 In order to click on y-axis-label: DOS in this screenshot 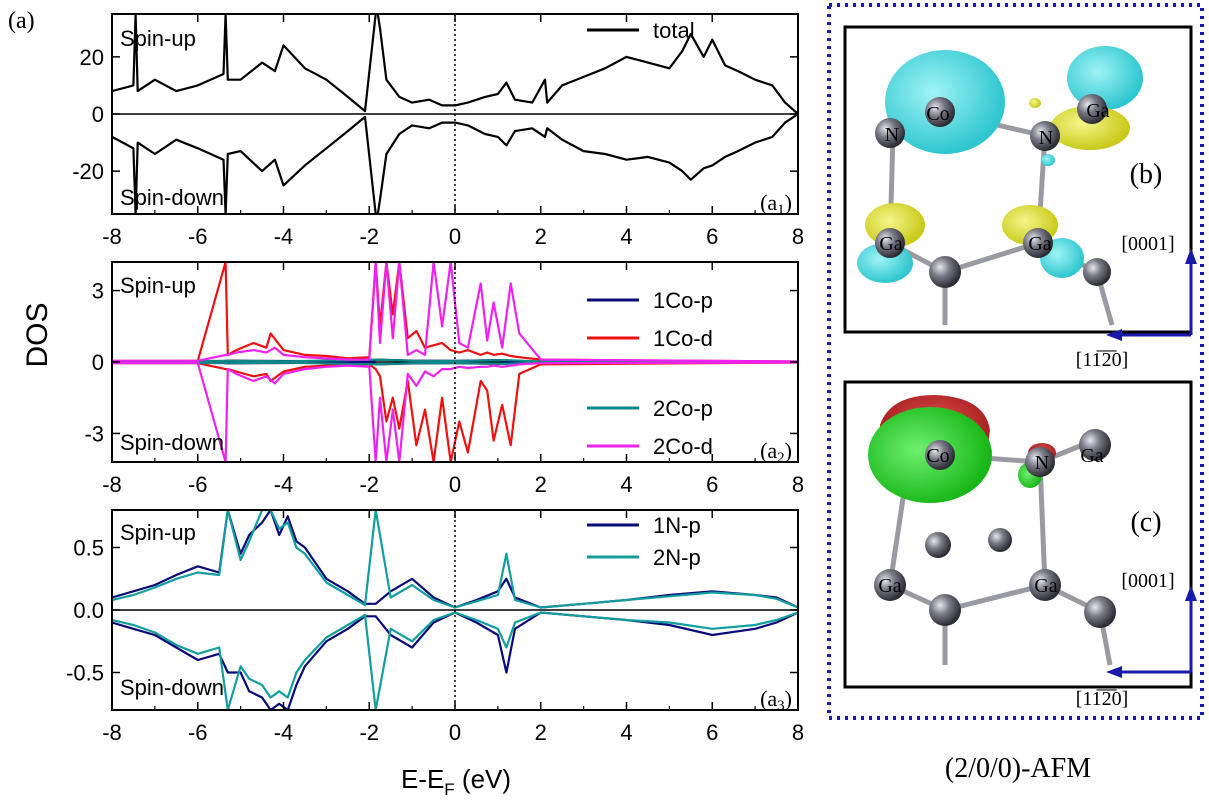, I will do `click(37, 334)`.